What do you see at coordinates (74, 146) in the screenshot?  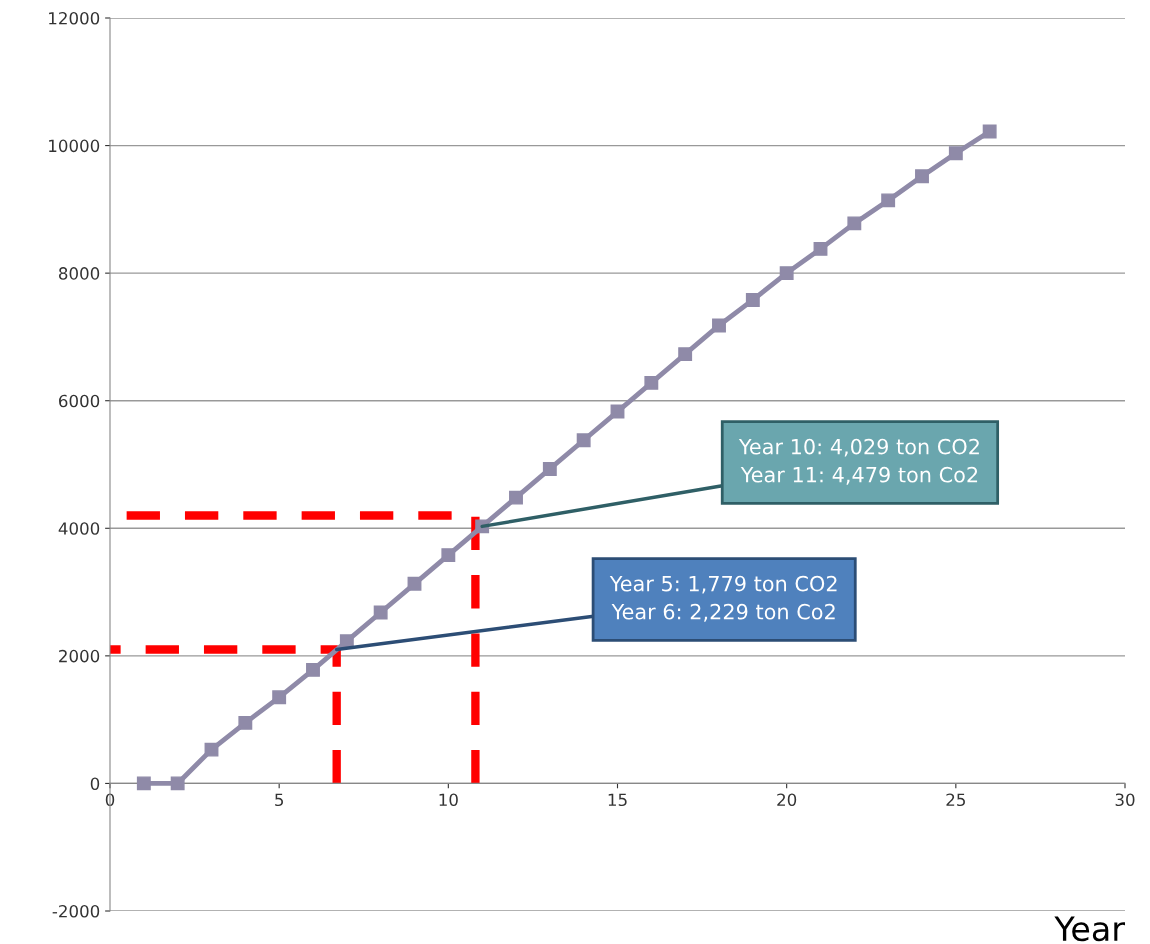 I see `y-tick-label: 10000` at bounding box center [74, 146].